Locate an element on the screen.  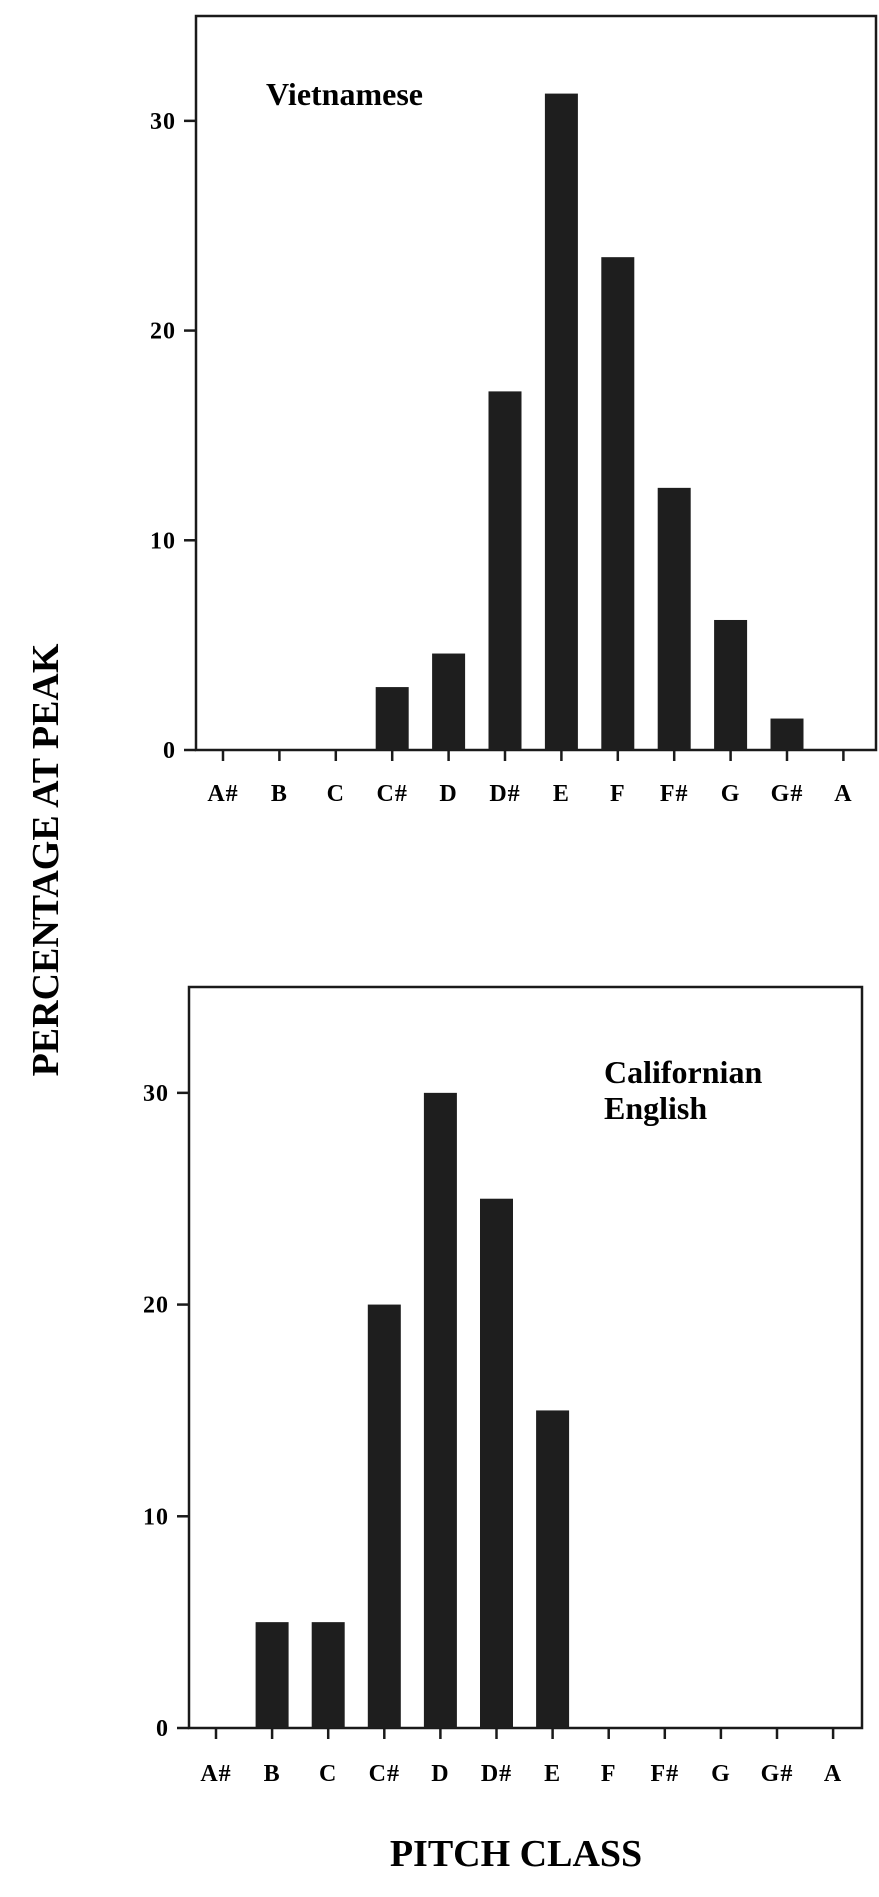
bar-b is located at coordinates (272, 1675).